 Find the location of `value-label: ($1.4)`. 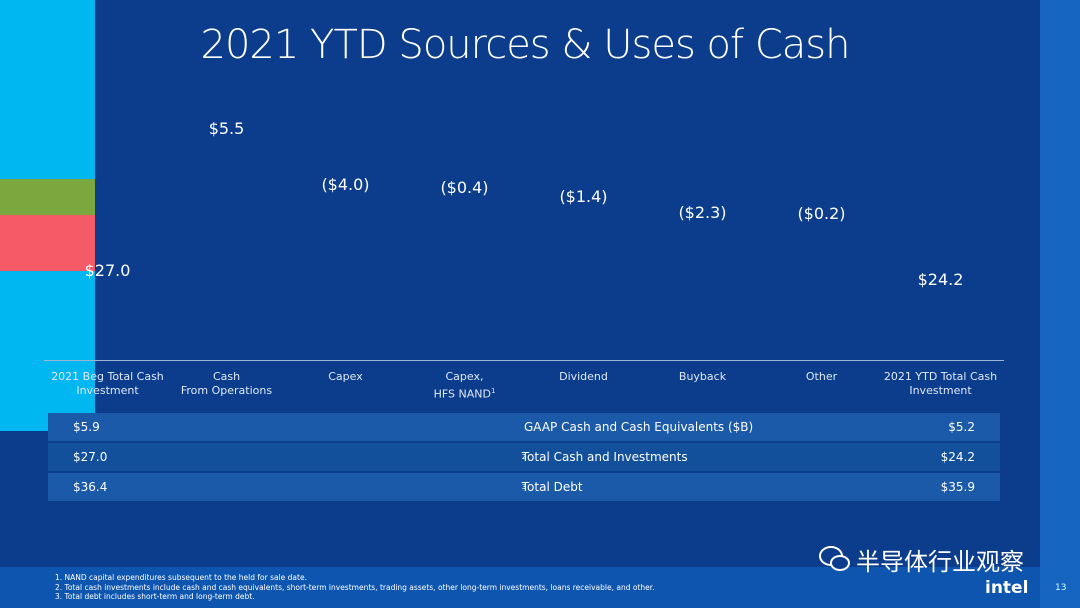

value-label: ($1.4) is located at coordinates (583, 197).